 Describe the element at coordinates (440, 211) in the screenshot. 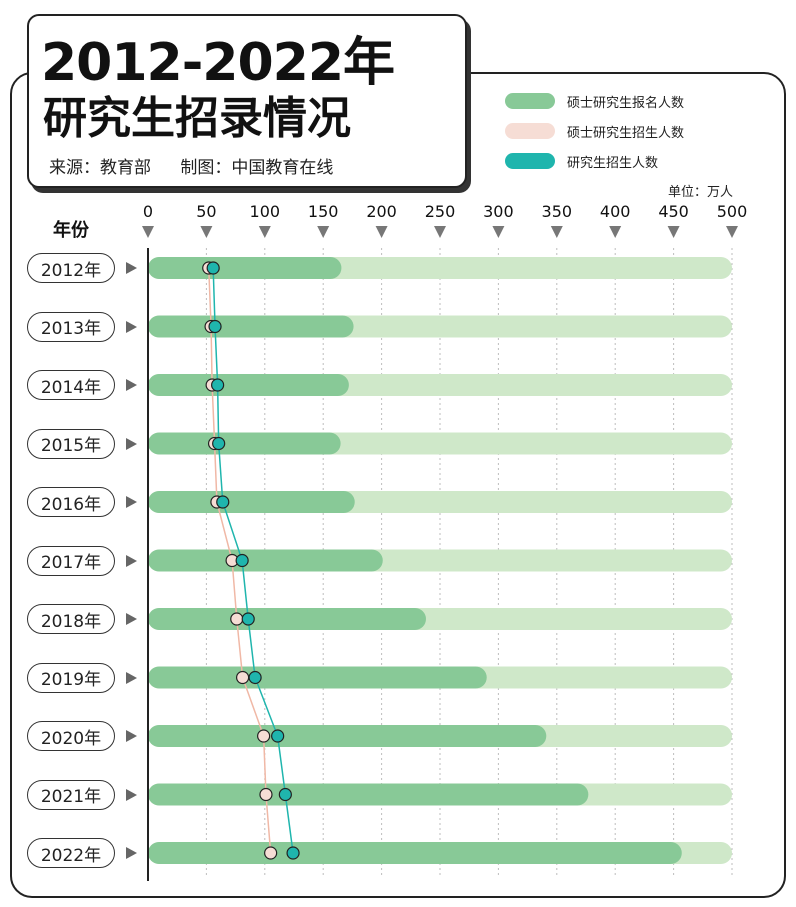

I see `x-tick-label: 250` at that location.